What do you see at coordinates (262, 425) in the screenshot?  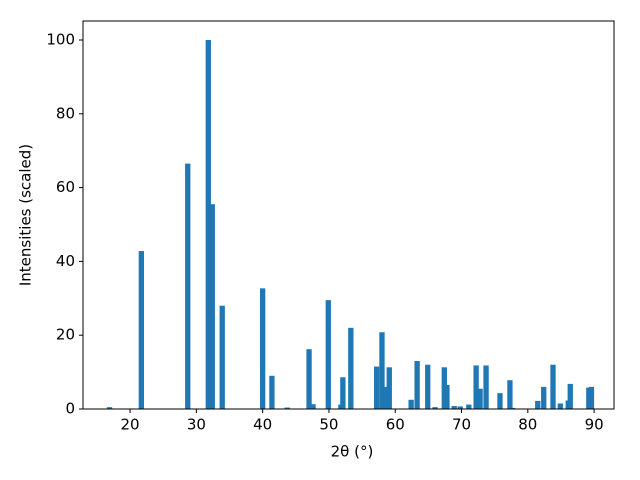 I see `x-tick-label: 40` at bounding box center [262, 425].